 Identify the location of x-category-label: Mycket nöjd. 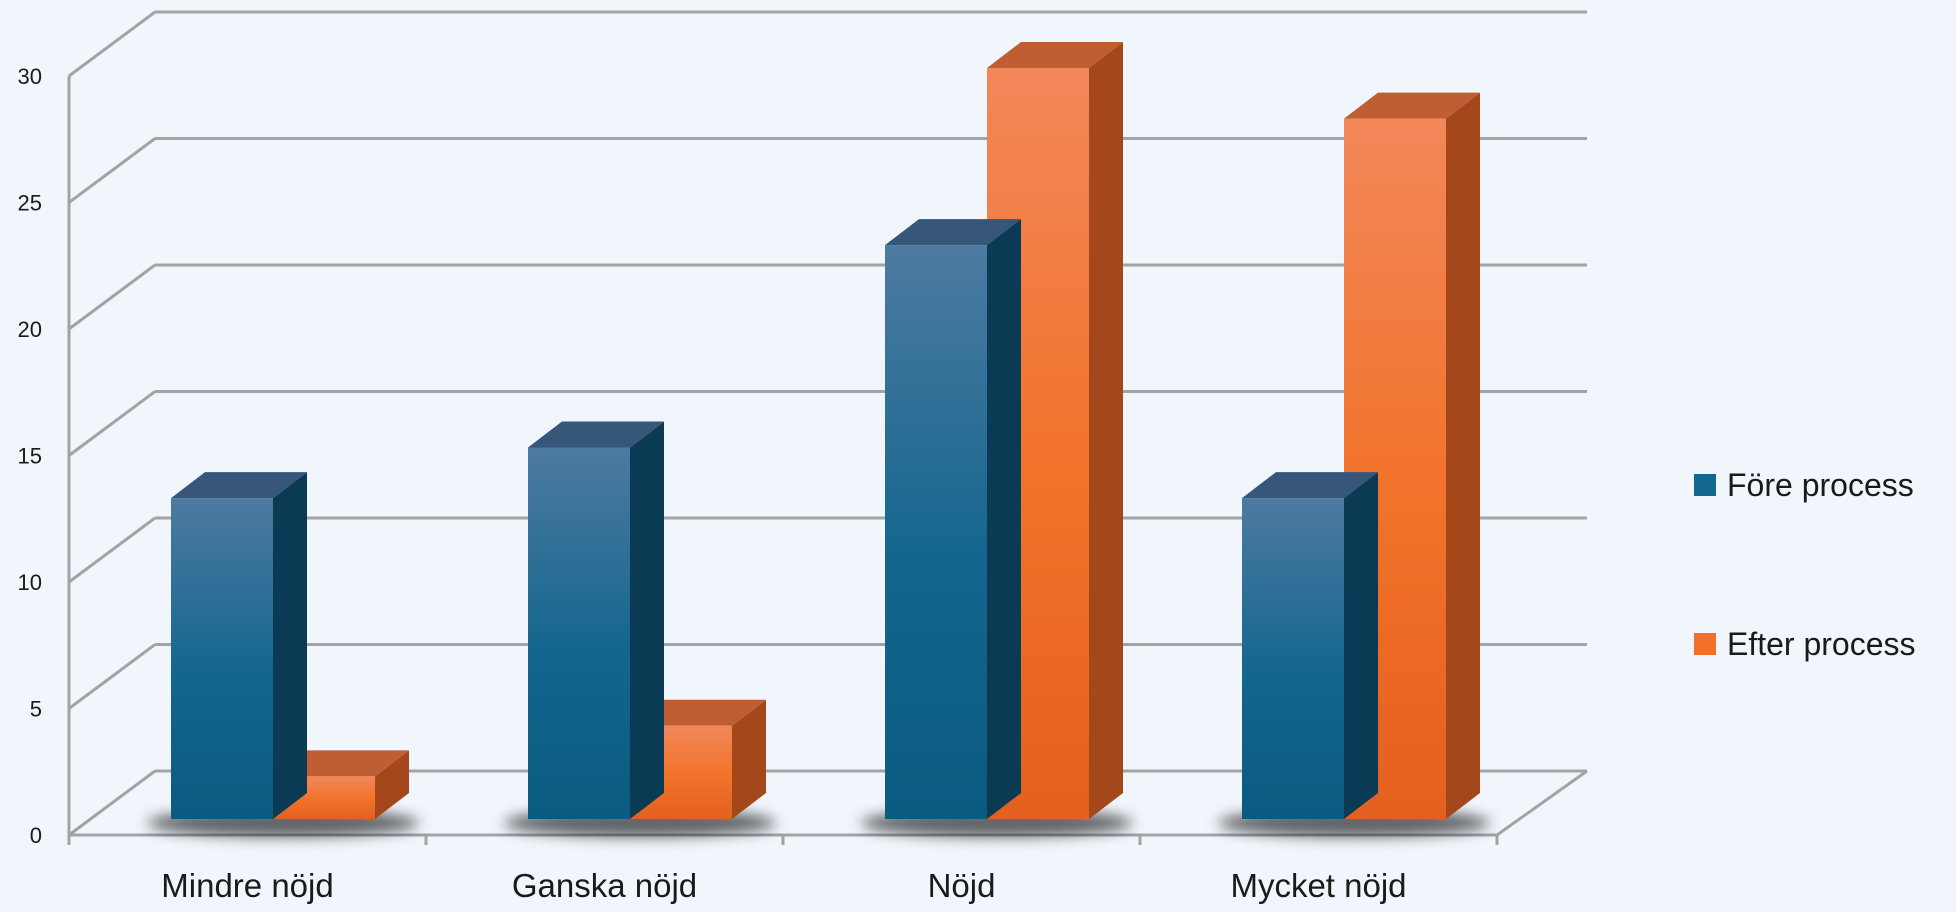
(1318, 885).